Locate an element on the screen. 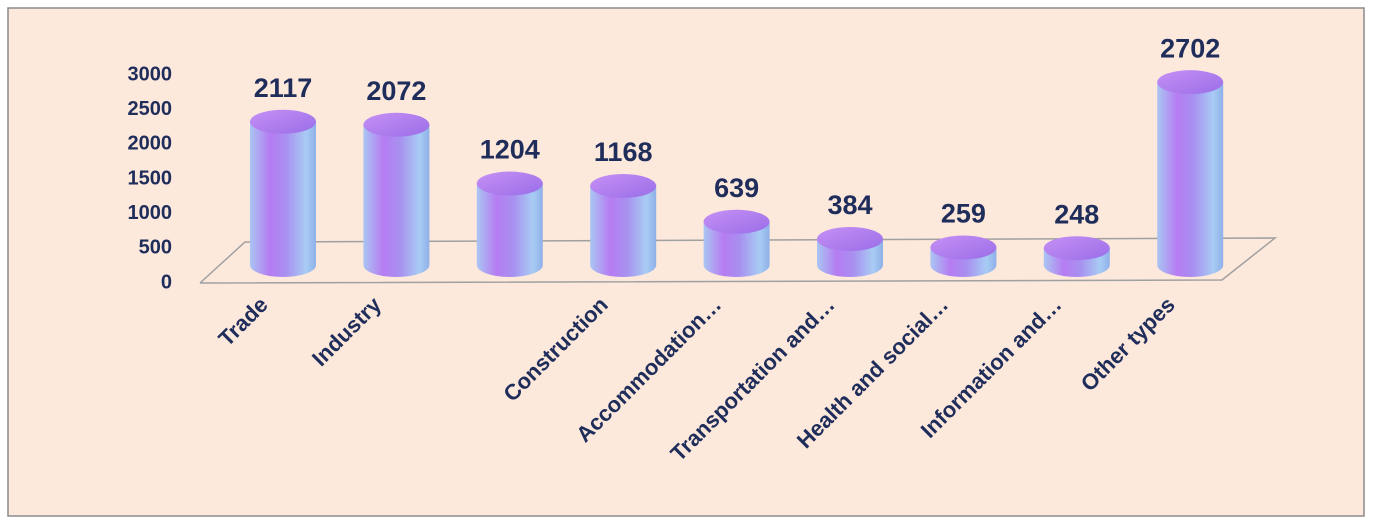 The height and width of the screenshot is (524, 1373). data-label: 2072 is located at coordinates (396, 91).